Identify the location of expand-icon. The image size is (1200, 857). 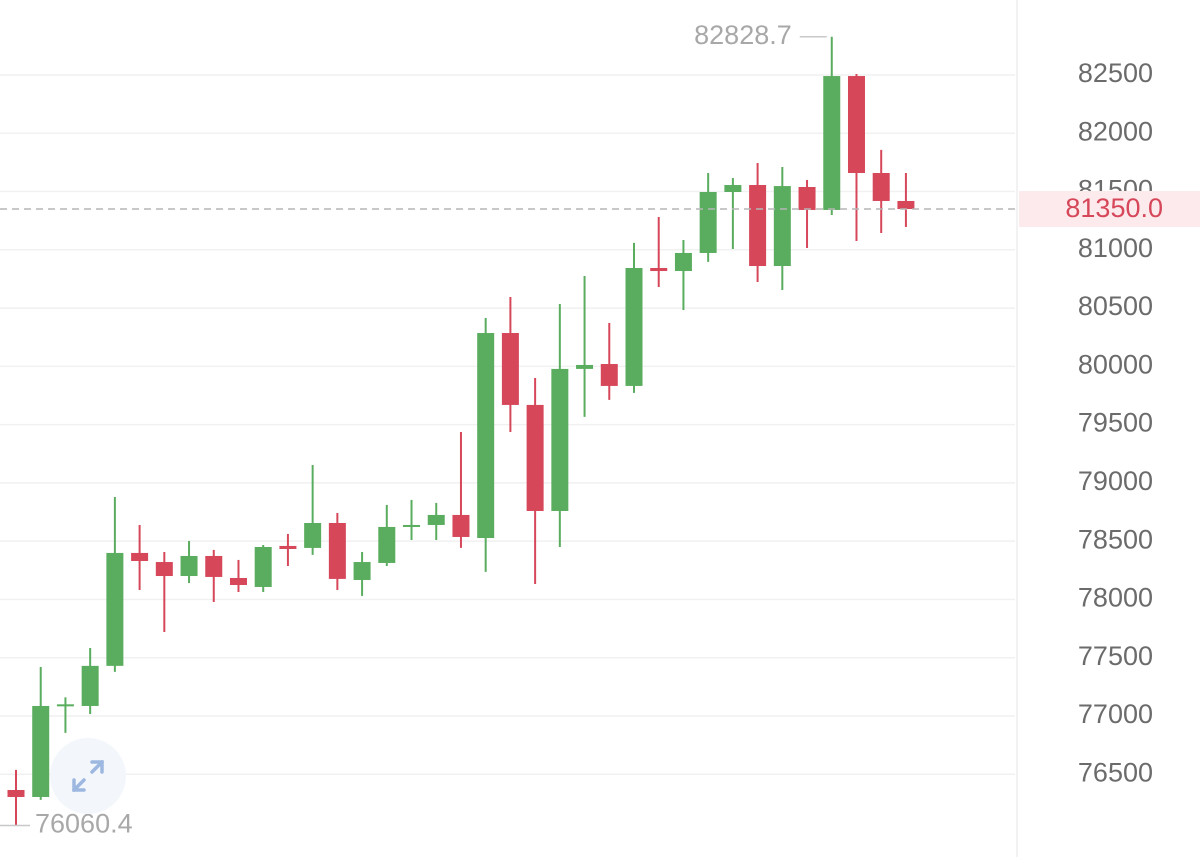
(88, 776).